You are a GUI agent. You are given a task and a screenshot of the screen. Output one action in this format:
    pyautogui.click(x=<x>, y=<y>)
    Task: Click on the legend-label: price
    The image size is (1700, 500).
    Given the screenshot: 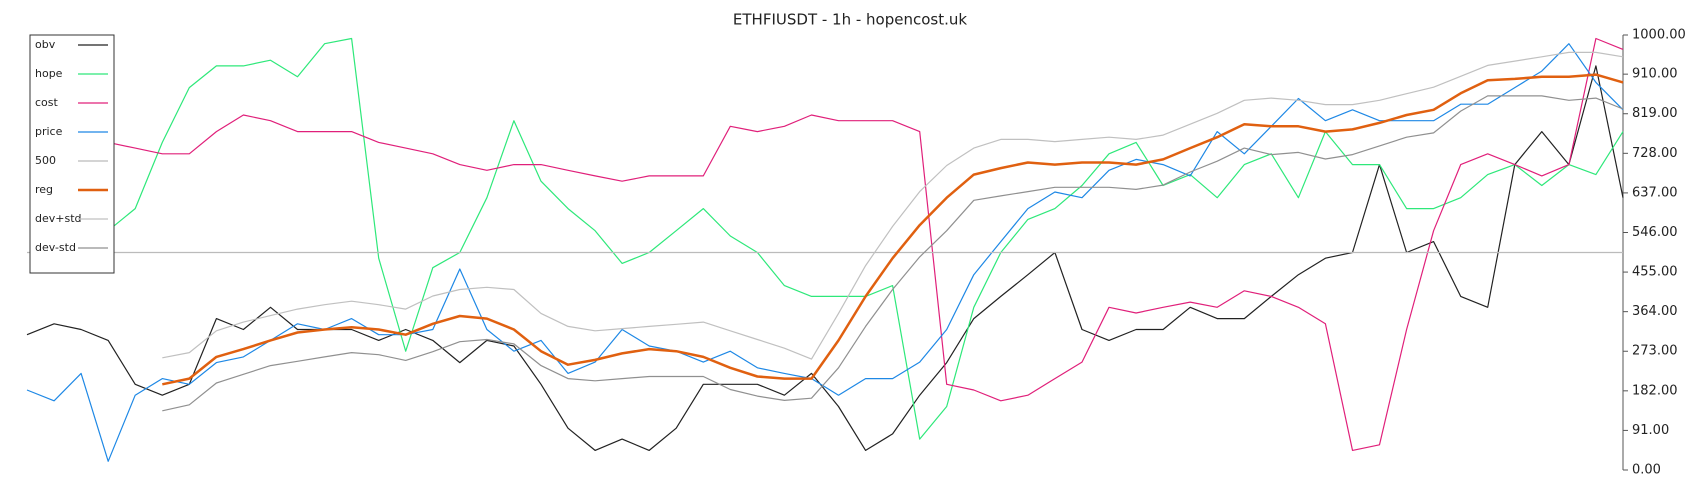 What is the action you would take?
    pyautogui.click(x=49, y=131)
    